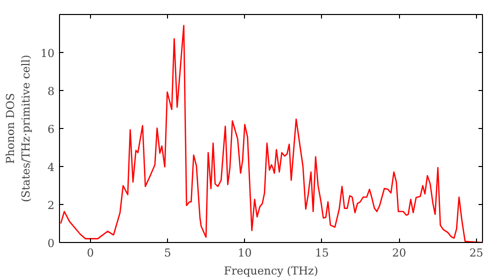  What do you see at coordinates (476, 253) in the screenshot?
I see `x-tick-label: 25` at bounding box center [476, 253].